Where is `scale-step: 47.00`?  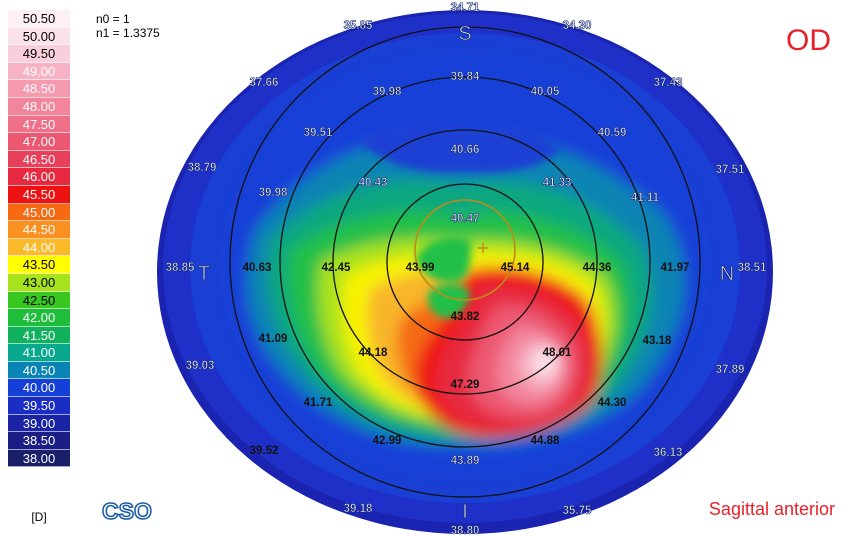
scale-step: 47.00 is located at coordinates (39, 142).